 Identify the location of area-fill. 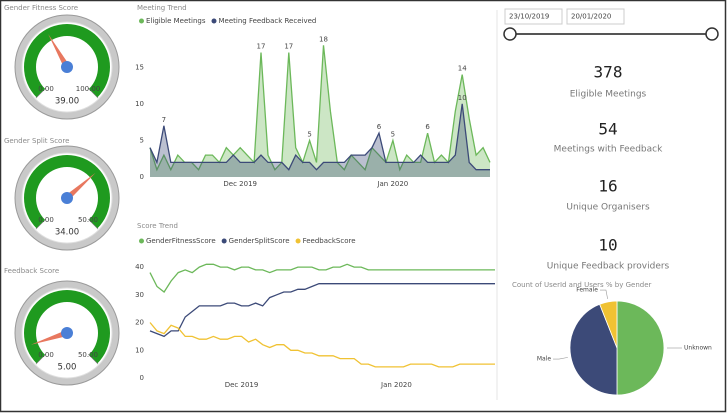
(320, 140).